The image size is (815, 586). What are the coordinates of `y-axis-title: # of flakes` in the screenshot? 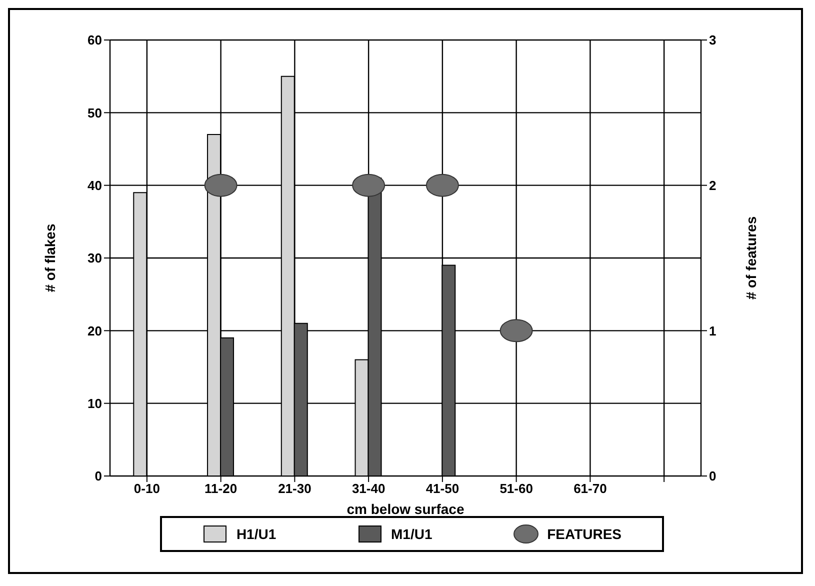 It's located at (50, 258).